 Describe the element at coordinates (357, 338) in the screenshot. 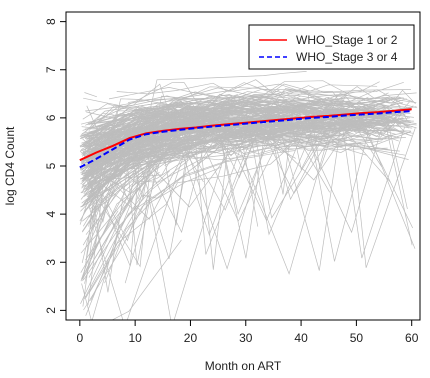

I see `x-tick-label: 50` at that location.